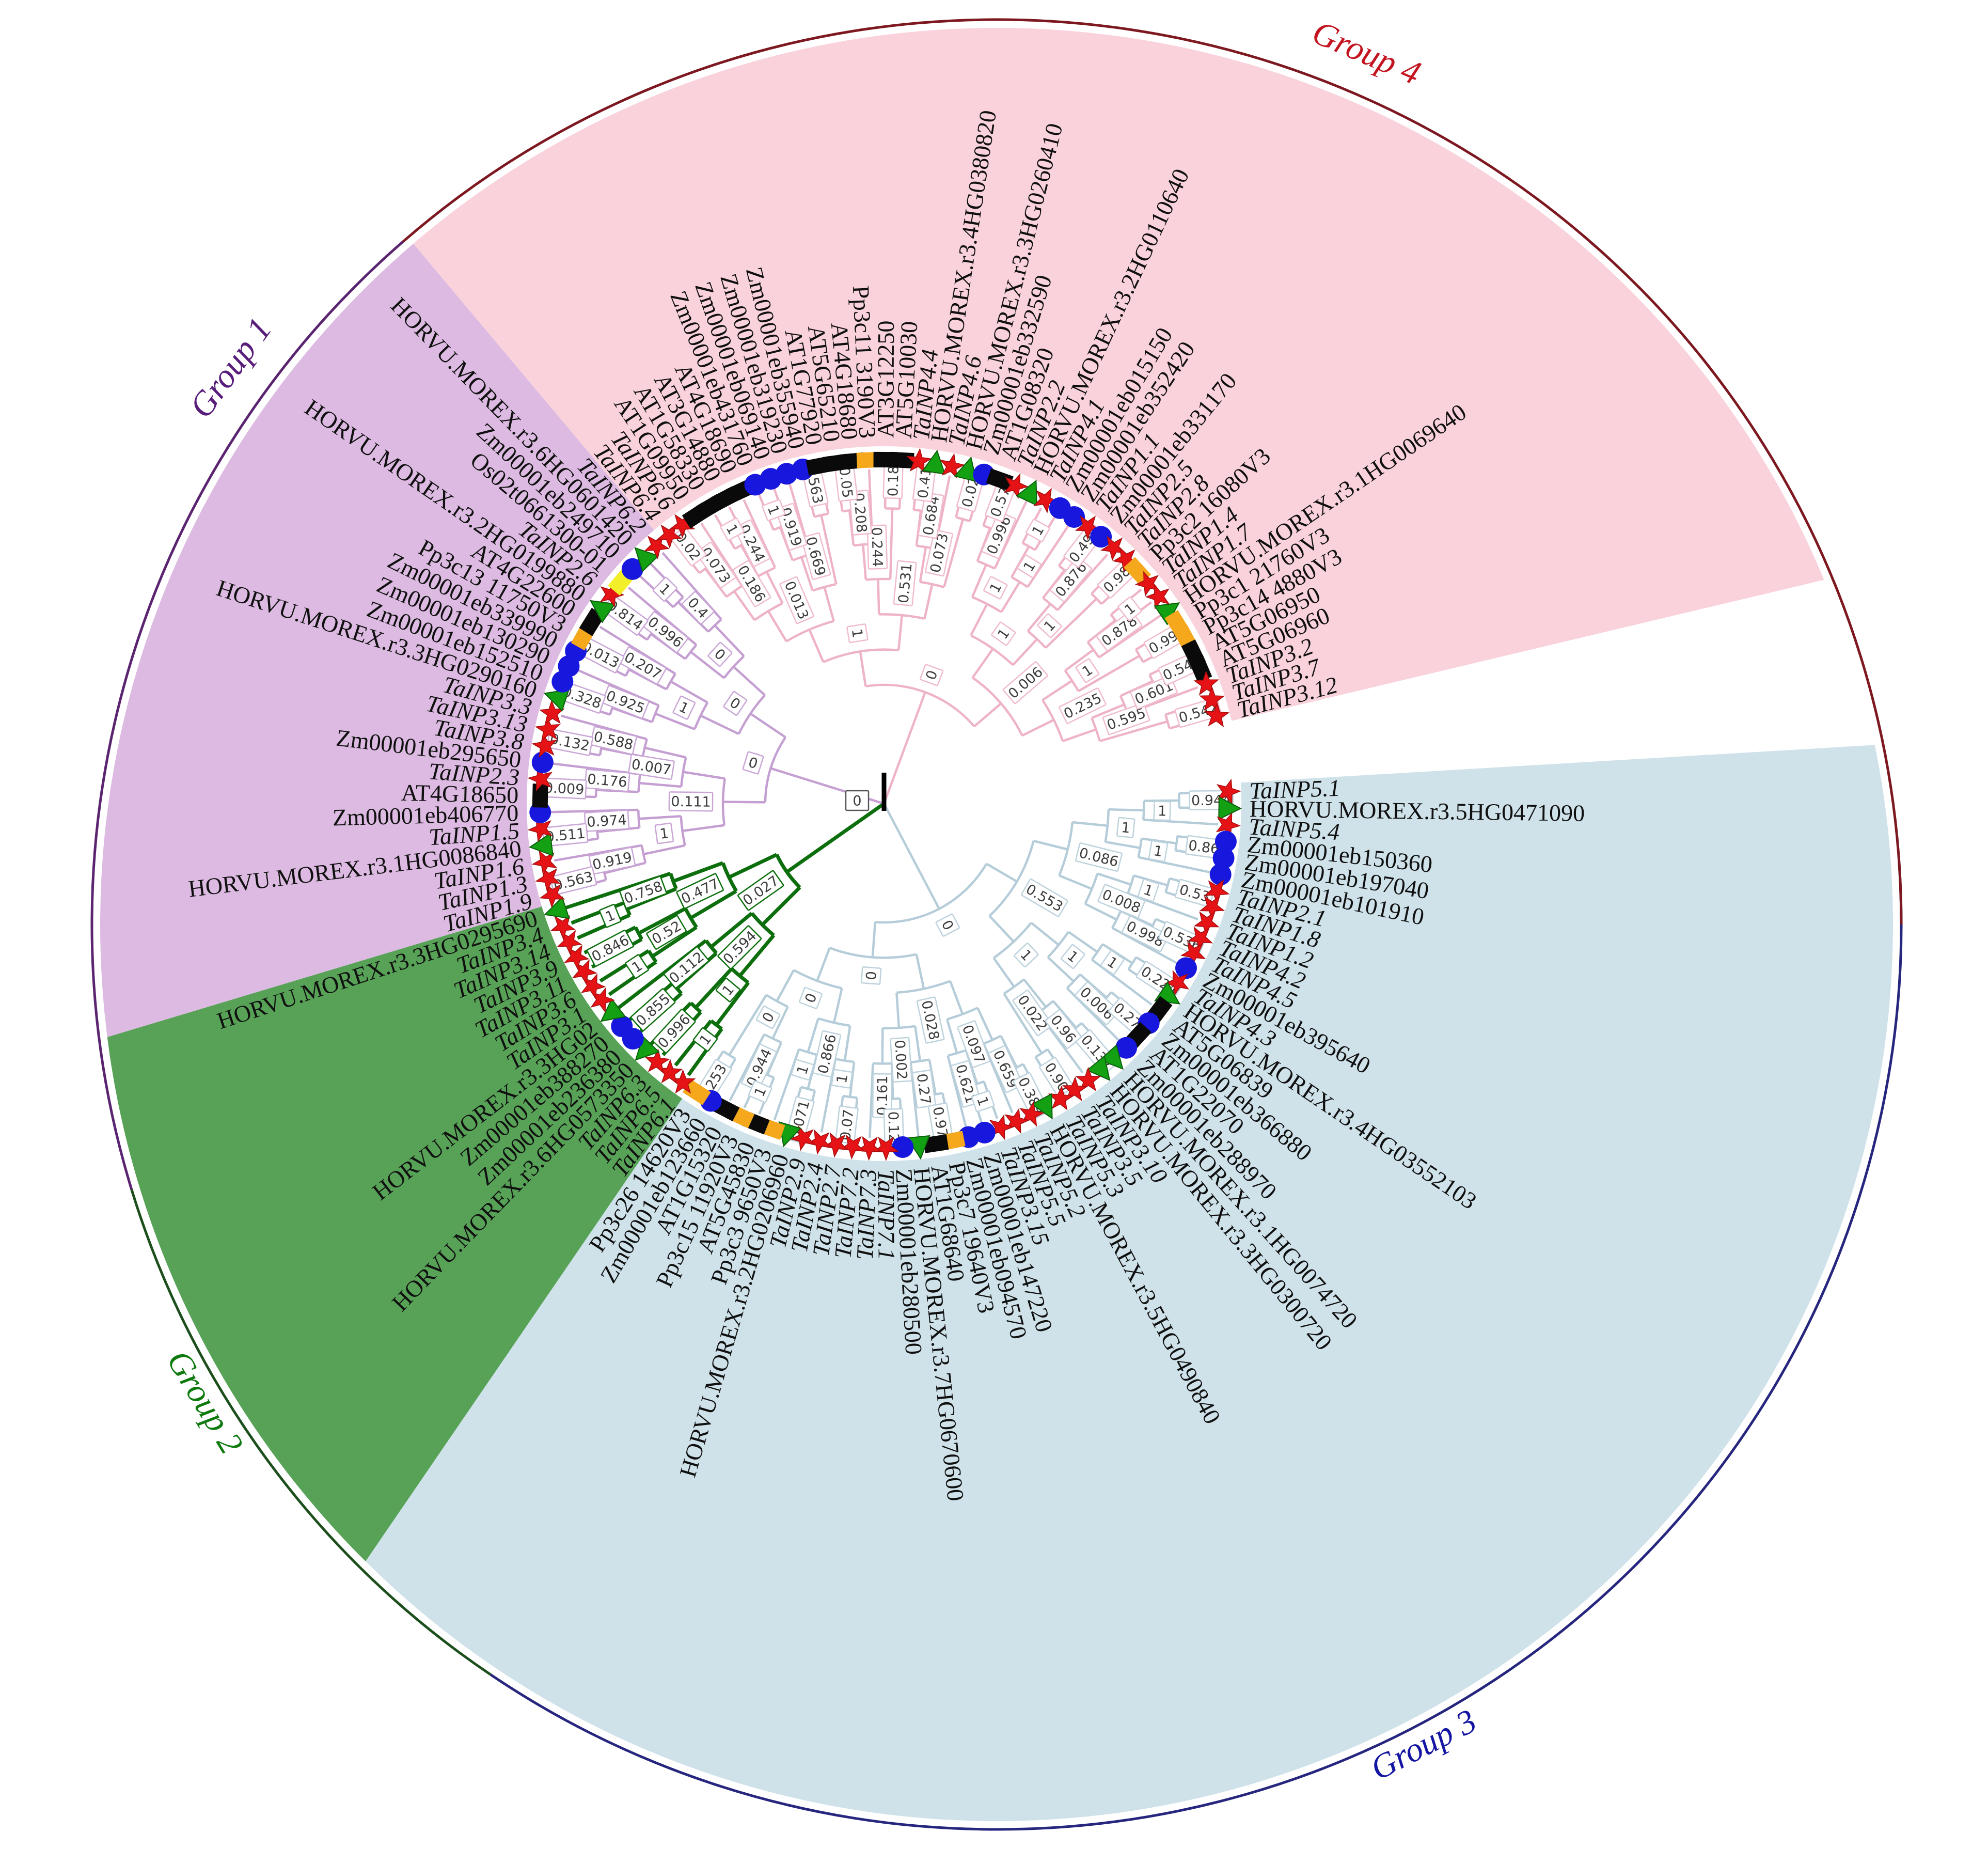 This screenshot has width=1988, height=1864. I want to click on support-value: 0.022, so click(1032, 1013).